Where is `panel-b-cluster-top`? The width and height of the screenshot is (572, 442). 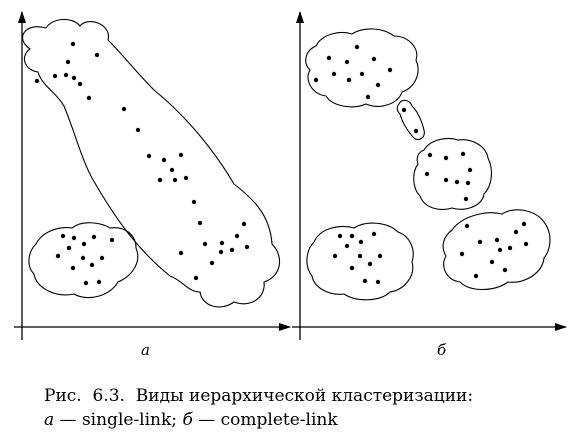 panel-b-cluster-top is located at coordinates (362, 68).